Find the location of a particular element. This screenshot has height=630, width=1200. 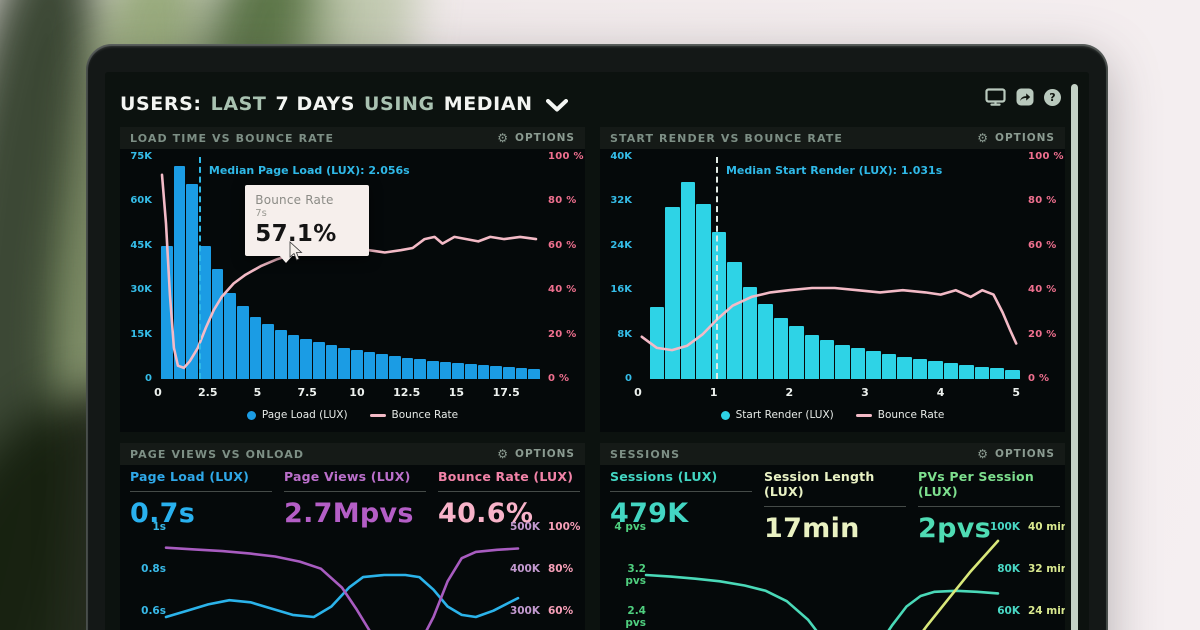

x-axis-tick: 0 is located at coordinates (638, 392).